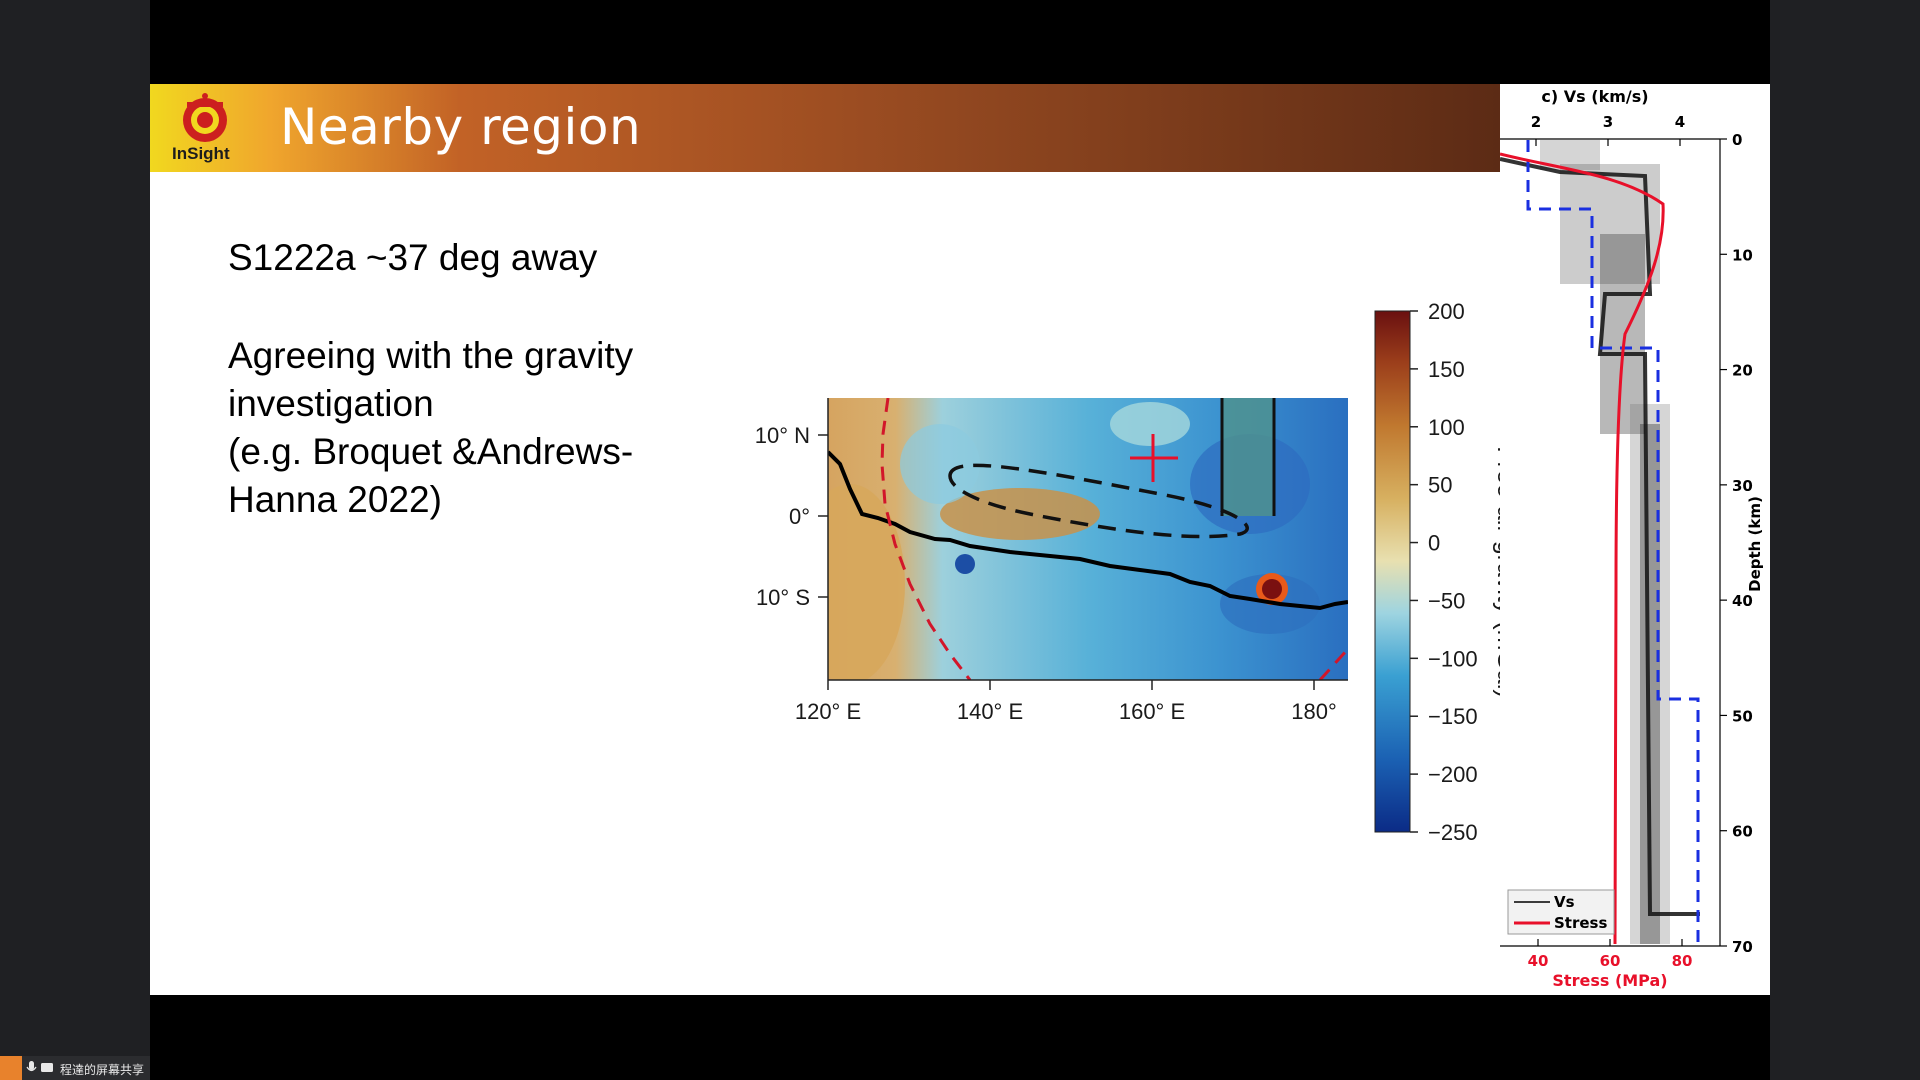 The height and width of the screenshot is (1080, 1920). I want to click on colorbar-tick-label: 150, so click(1446, 369).